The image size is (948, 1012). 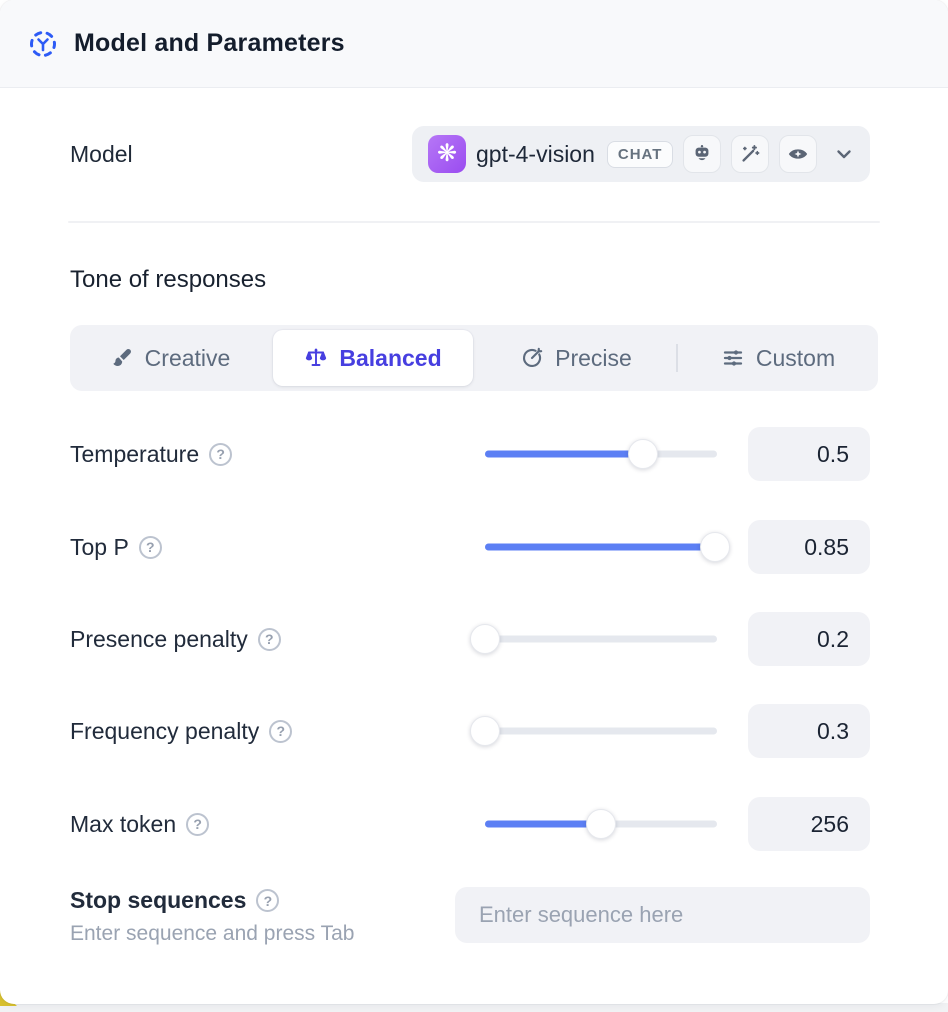 I want to click on panel-header: Model and Parameters, so click(x=474, y=44).